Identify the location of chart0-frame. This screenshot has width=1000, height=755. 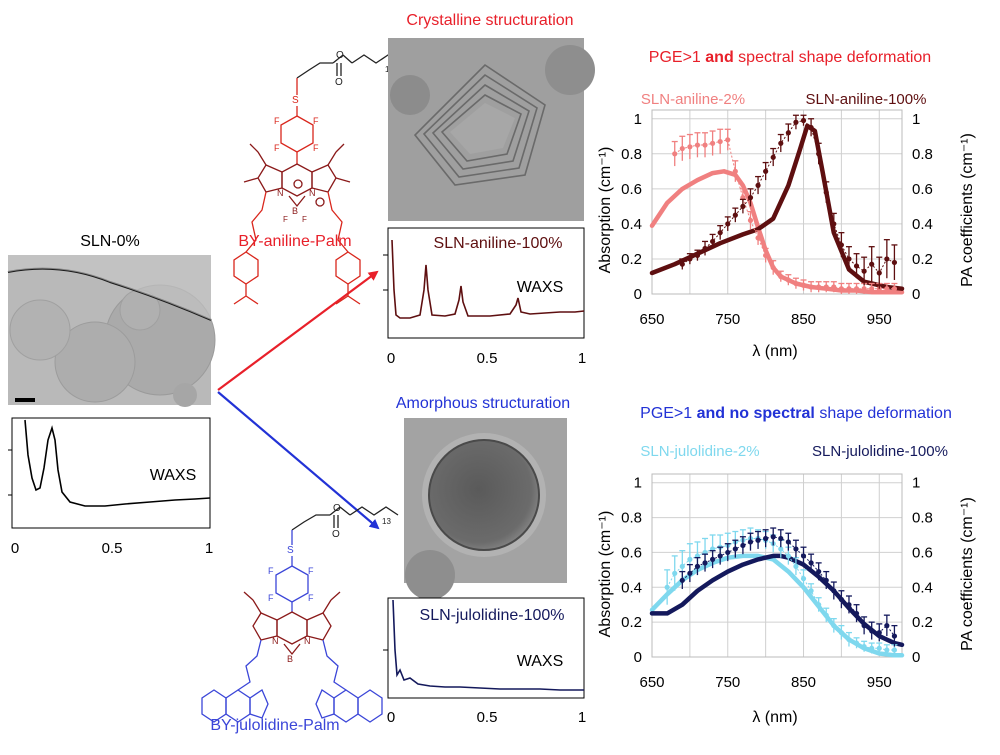
(777, 202).